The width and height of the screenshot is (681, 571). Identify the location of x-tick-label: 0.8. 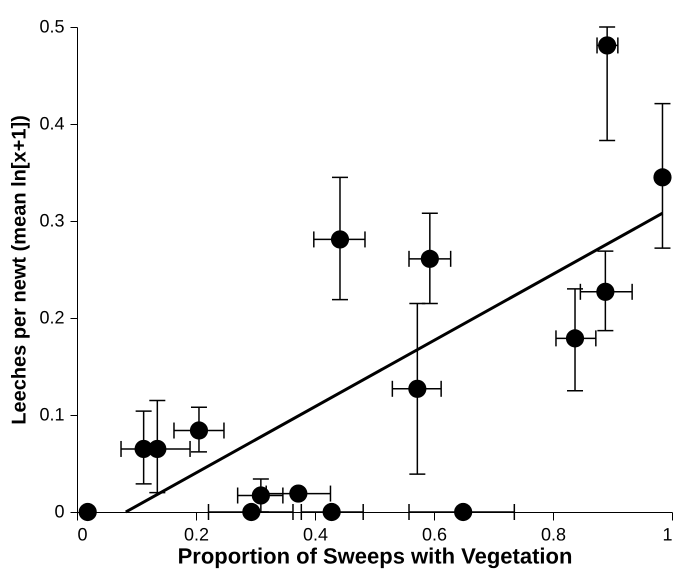
(553, 534).